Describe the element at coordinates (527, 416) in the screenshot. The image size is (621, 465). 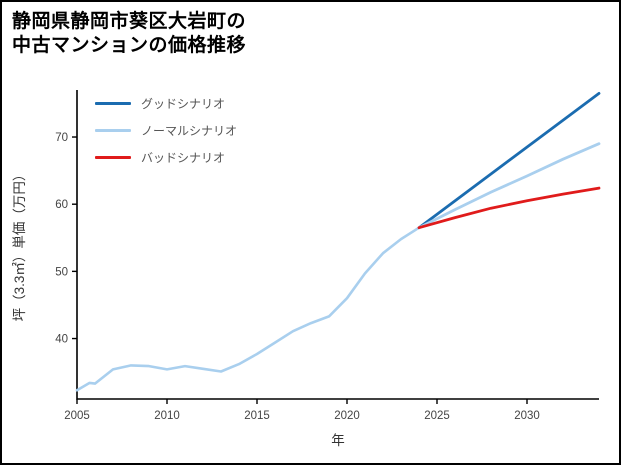
I see `x-tick-label: 2030` at that location.